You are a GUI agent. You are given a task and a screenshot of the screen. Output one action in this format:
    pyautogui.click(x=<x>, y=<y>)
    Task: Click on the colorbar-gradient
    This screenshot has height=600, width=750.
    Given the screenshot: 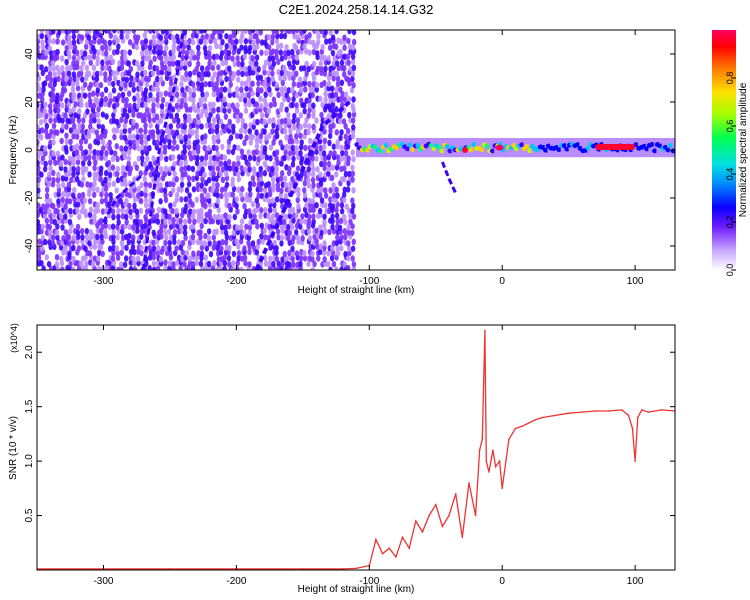 What is the action you would take?
    pyautogui.click(x=724, y=150)
    